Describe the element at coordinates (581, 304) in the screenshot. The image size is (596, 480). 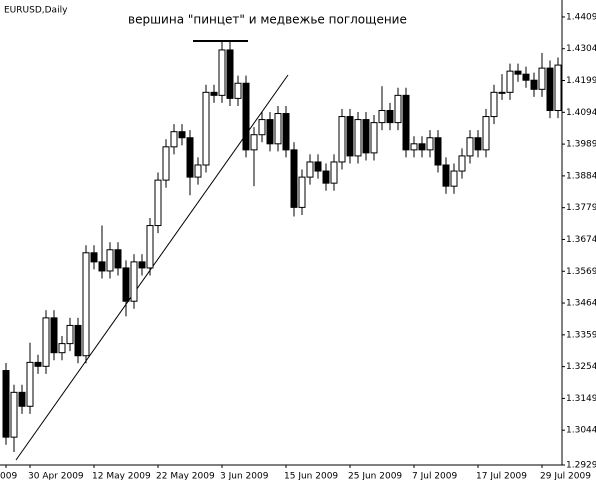
I see `y-tick-label: 1.3464` at that location.